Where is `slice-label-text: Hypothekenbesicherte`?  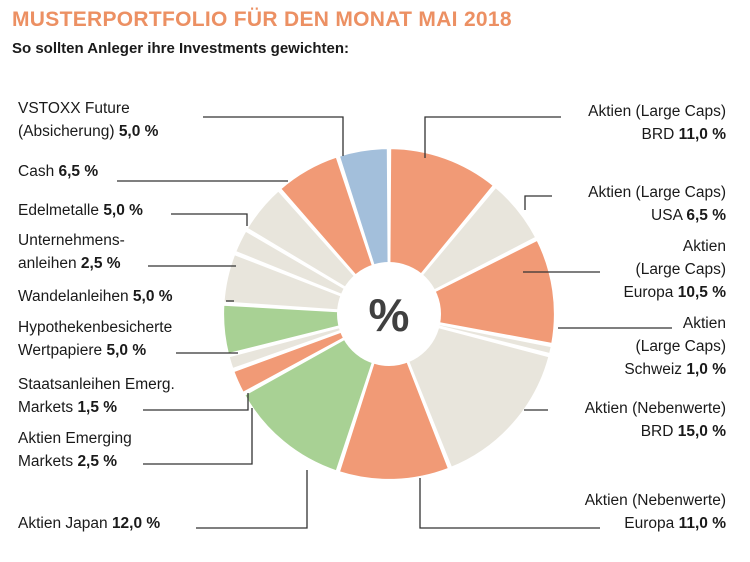 slice-label-text: Hypothekenbesicherte is located at coordinates (95, 327).